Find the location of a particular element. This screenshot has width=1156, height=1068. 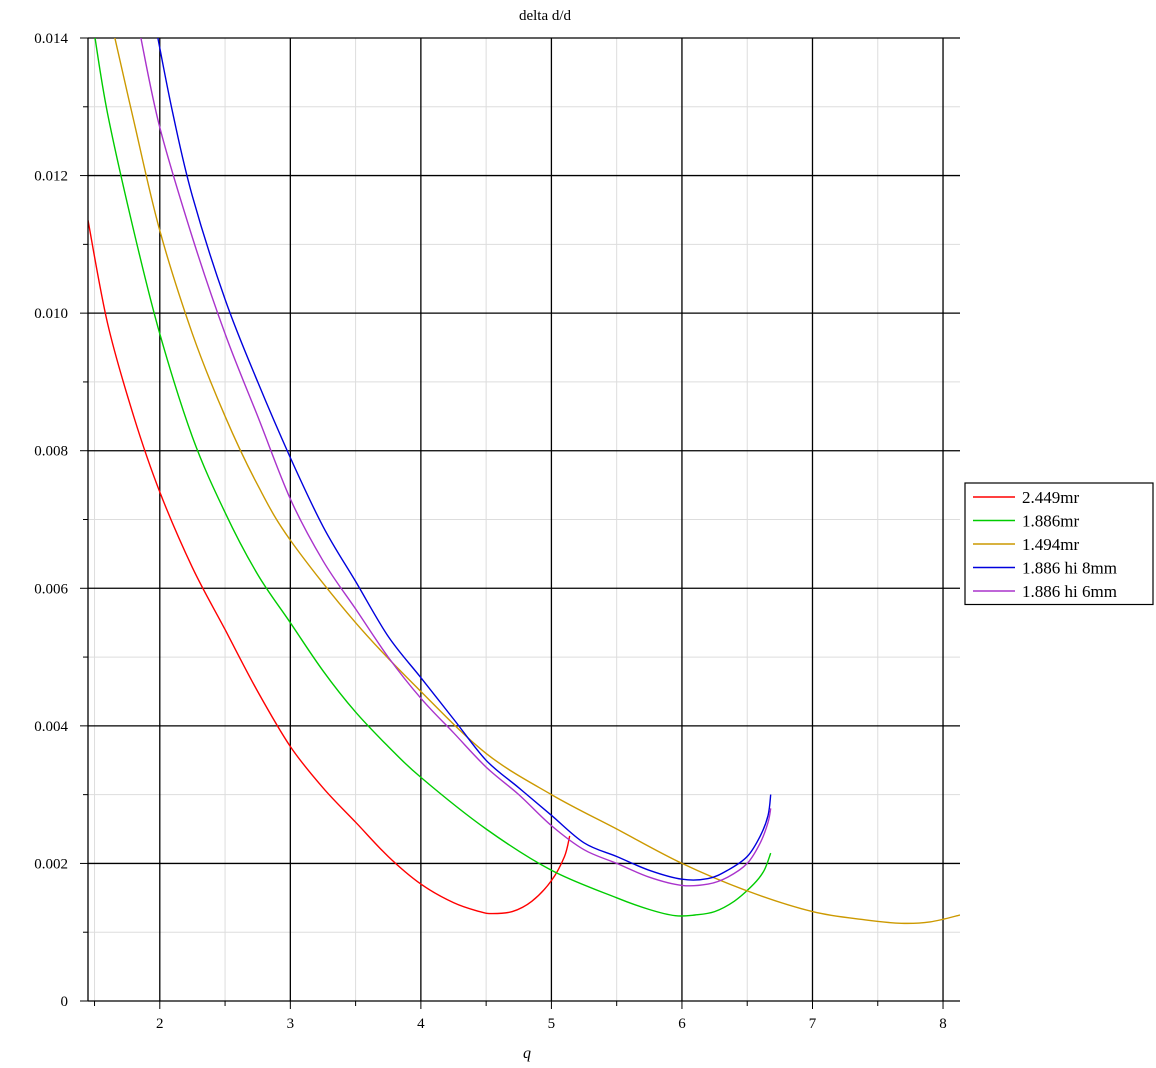

legend-label: 1.886 hi 8mm is located at coordinates (1069, 568).